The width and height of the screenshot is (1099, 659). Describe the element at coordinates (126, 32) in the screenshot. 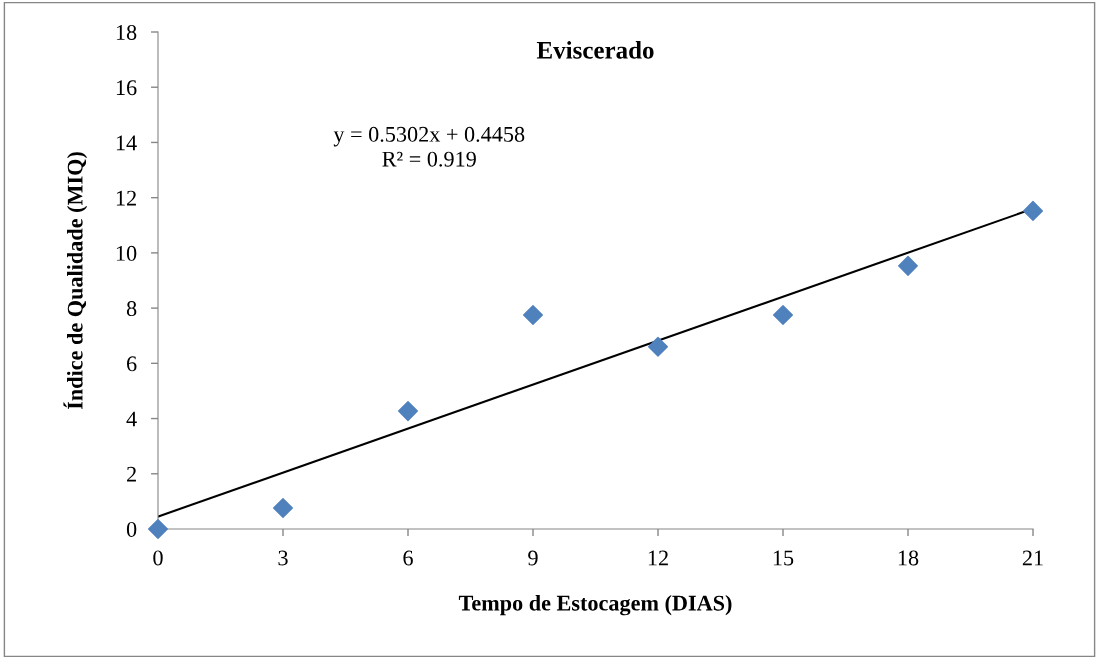

I see `y-tick-label: 18` at that location.